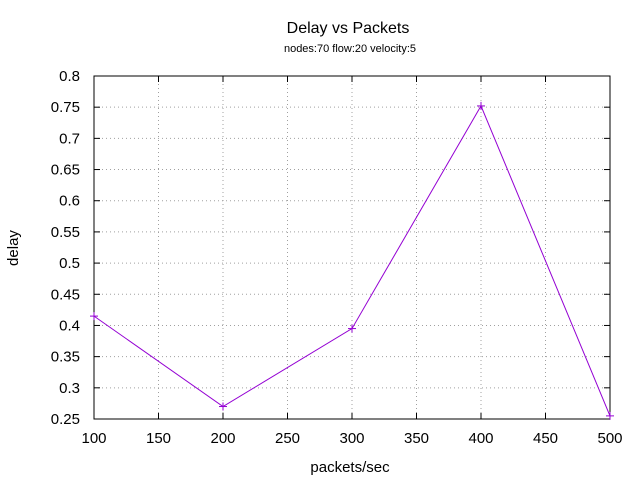 The width and height of the screenshot is (640, 480). What do you see at coordinates (65, 170) in the screenshot?
I see `y-tick-label: 0.65` at bounding box center [65, 170].